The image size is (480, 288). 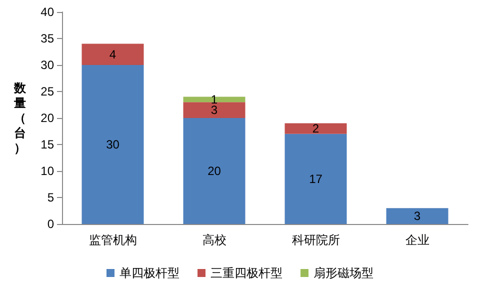 I want to click on y-tick-label: 0, so click(x=50, y=224).